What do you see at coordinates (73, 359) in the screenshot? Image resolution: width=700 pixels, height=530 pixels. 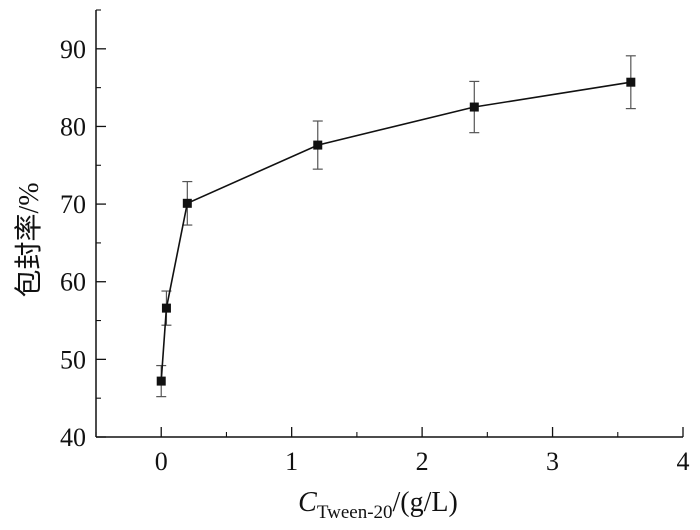 I see `y-tick-label: 50` at bounding box center [73, 359].